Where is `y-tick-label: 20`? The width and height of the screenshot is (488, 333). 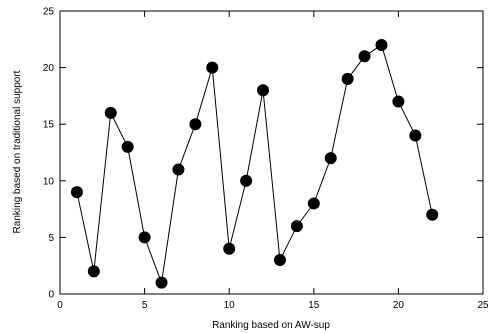 y-tick-label: 20 is located at coordinates (49, 68).